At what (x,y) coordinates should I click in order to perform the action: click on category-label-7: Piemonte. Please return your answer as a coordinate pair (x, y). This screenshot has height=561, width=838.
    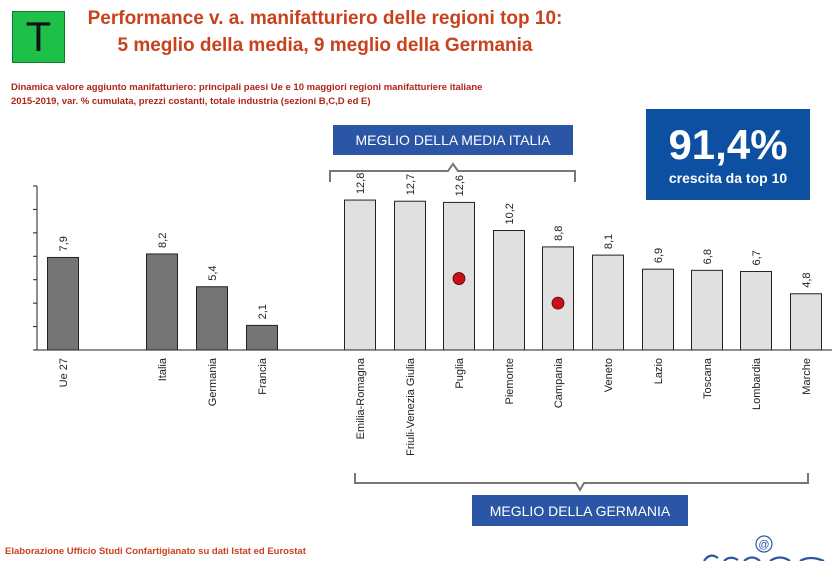
    Looking at the image, I should click on (510, 381).